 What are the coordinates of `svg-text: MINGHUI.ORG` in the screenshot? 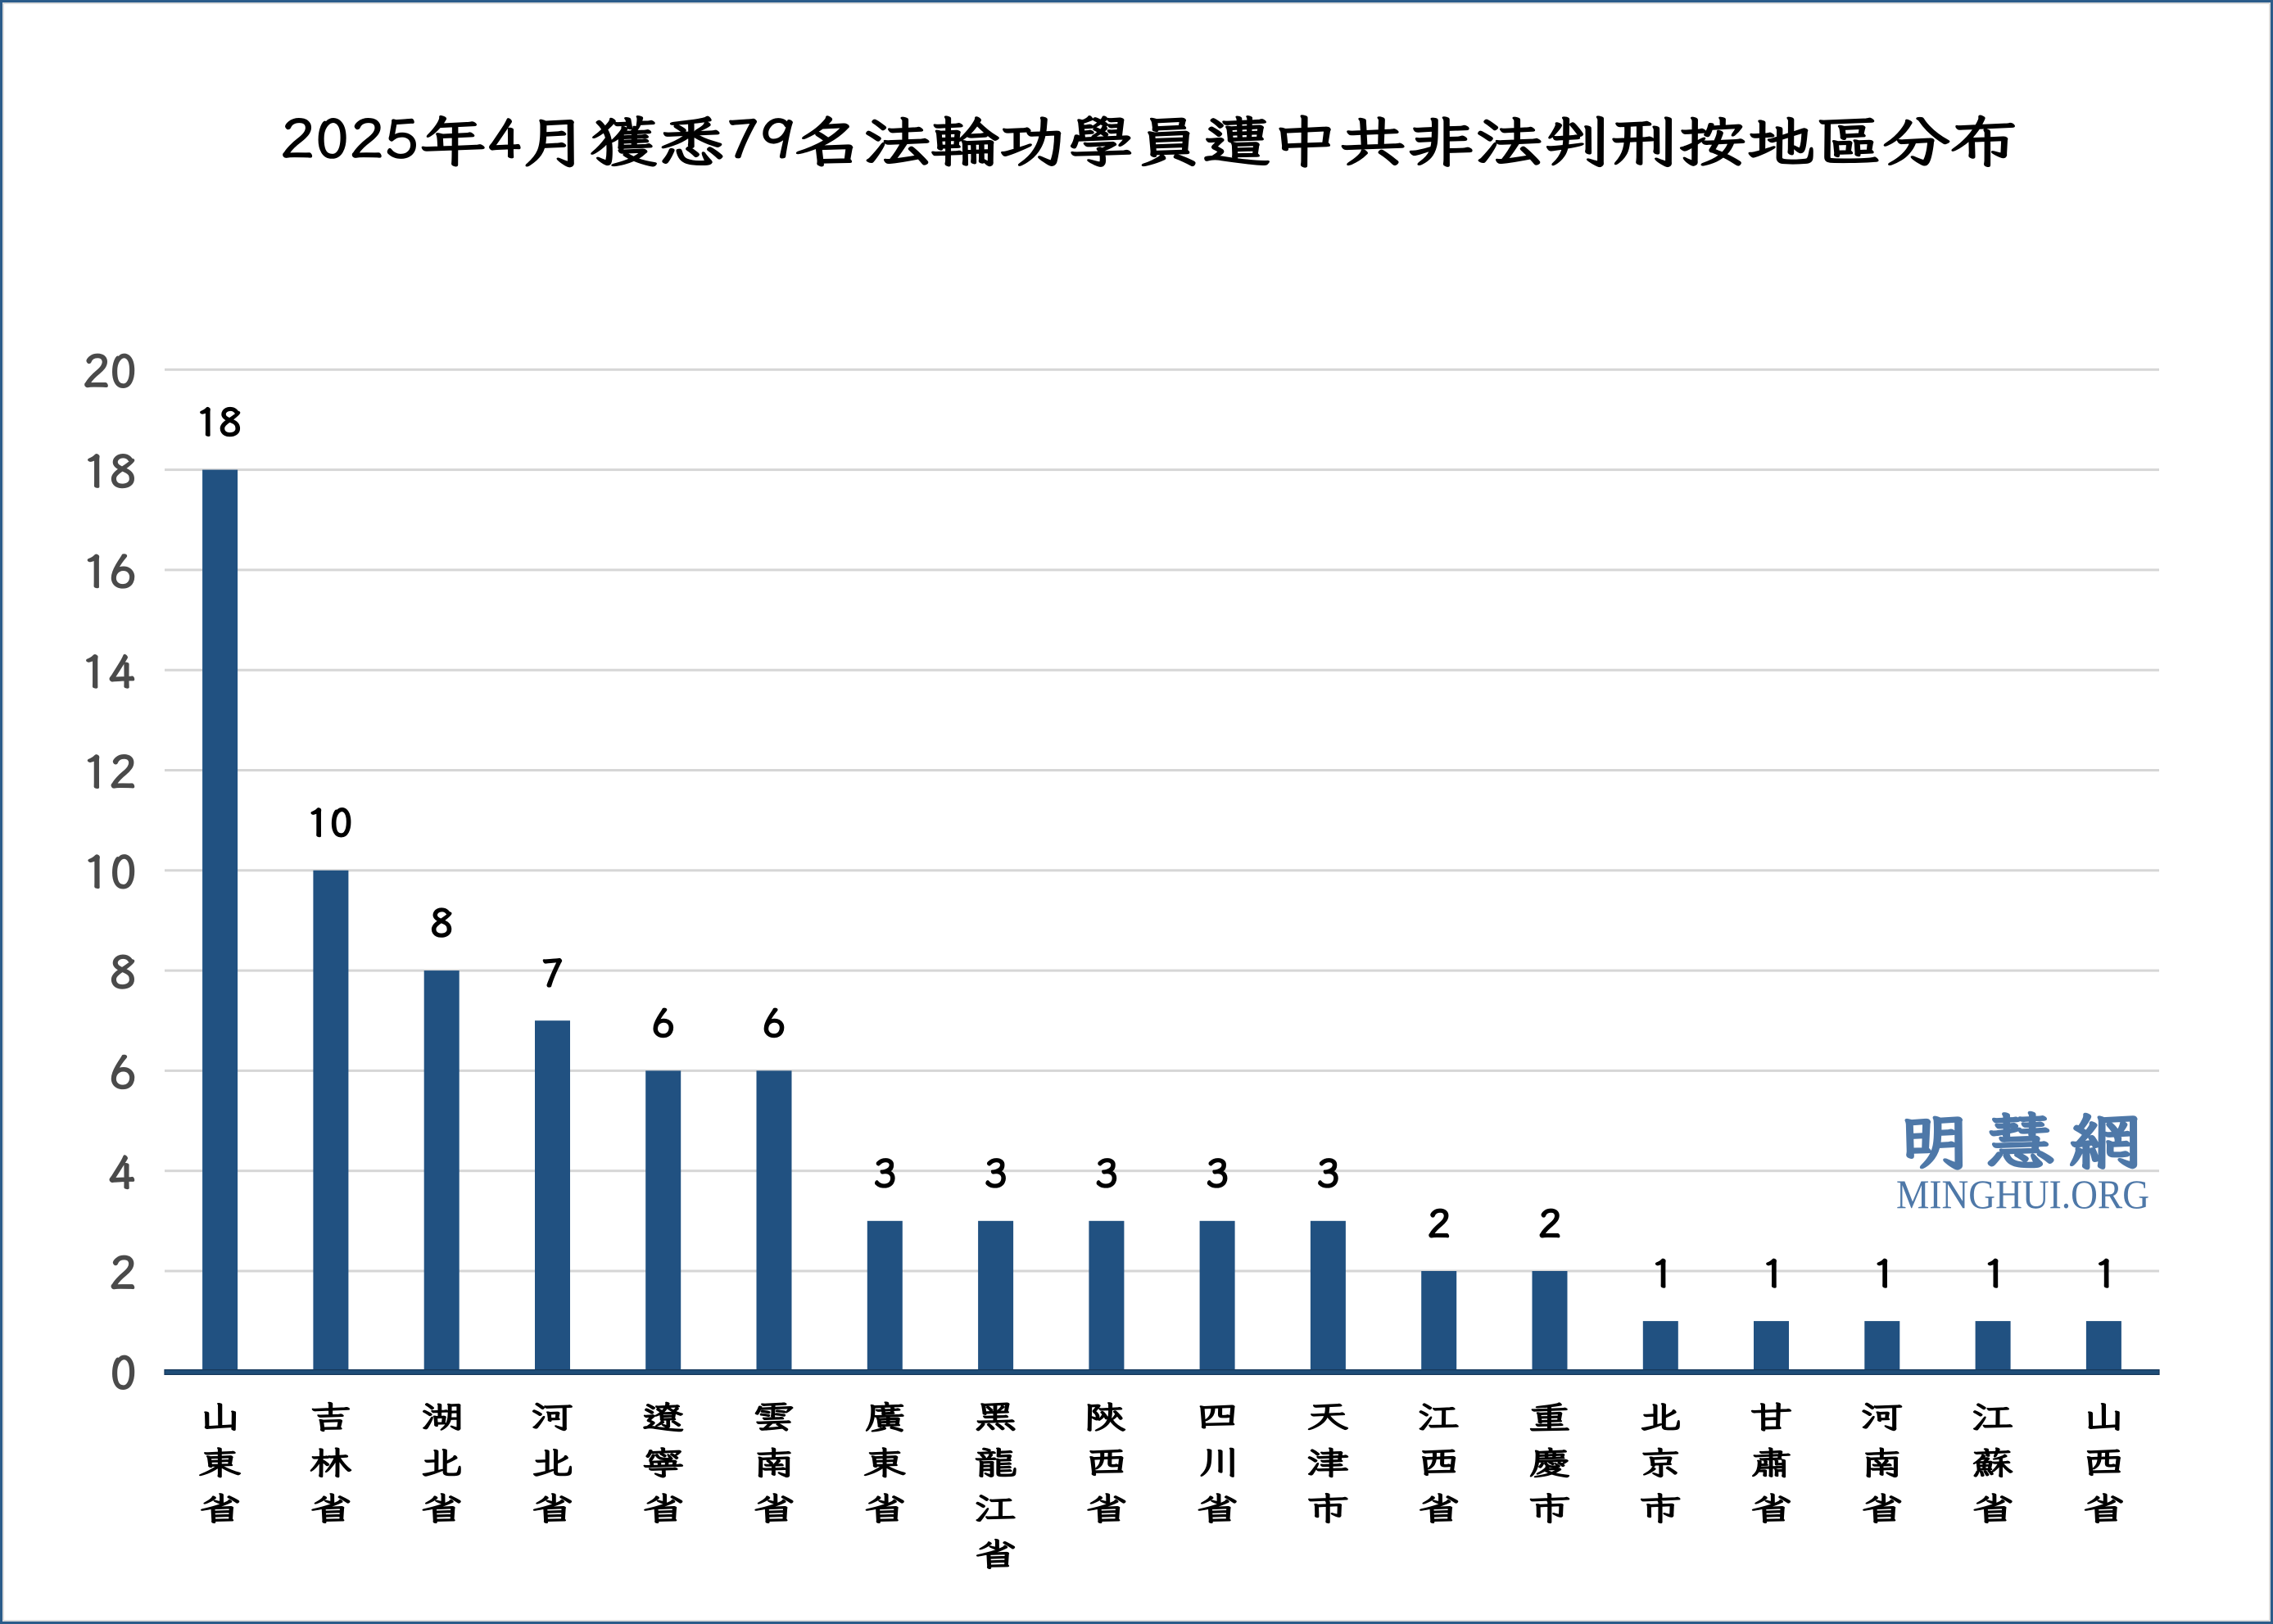 It's located at (2022, 1194).